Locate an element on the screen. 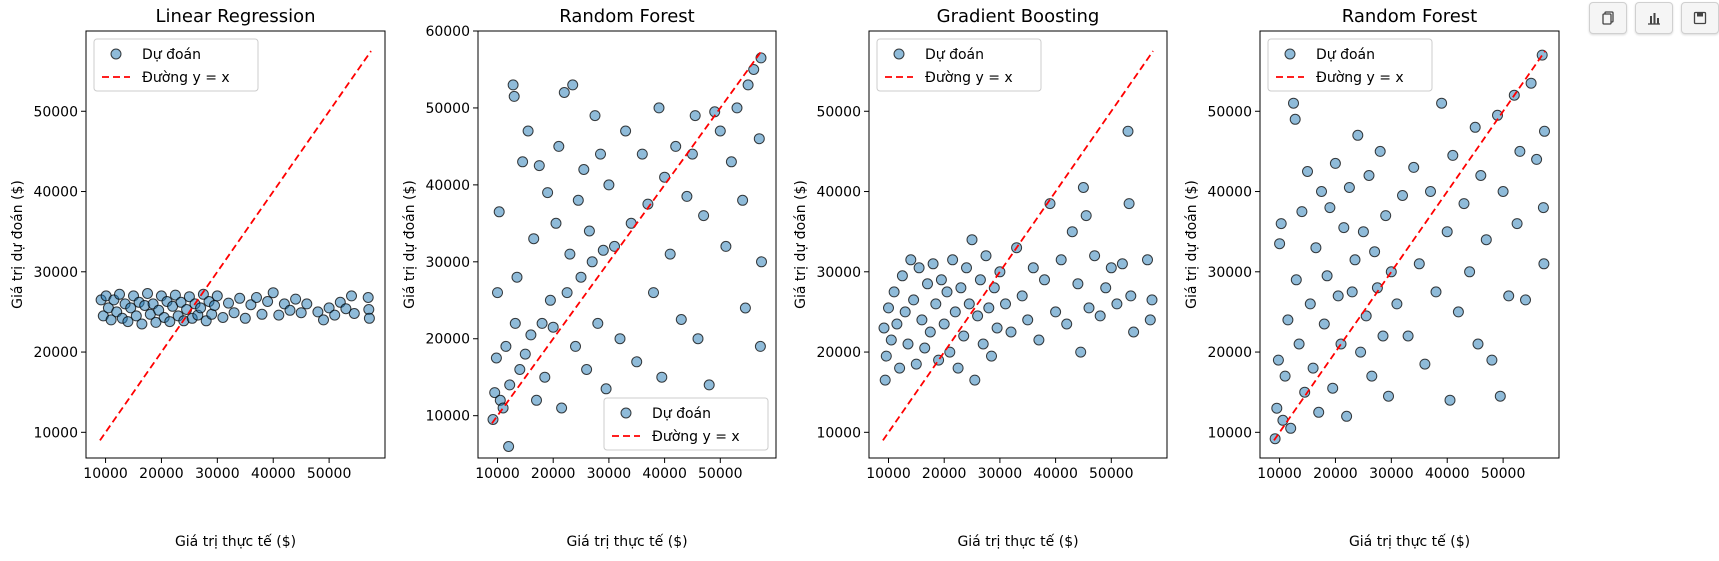 The image size is (1719, 561). copy-button is located at coordinates (1608, 18).